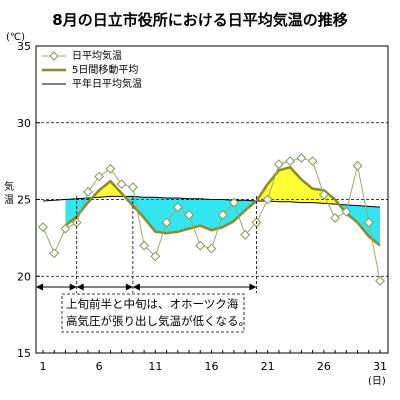  What do you see at coordinates (24, 353) in the screenshot?
I see `y-tick-label-15: 15` at bounding box center [24, 353].